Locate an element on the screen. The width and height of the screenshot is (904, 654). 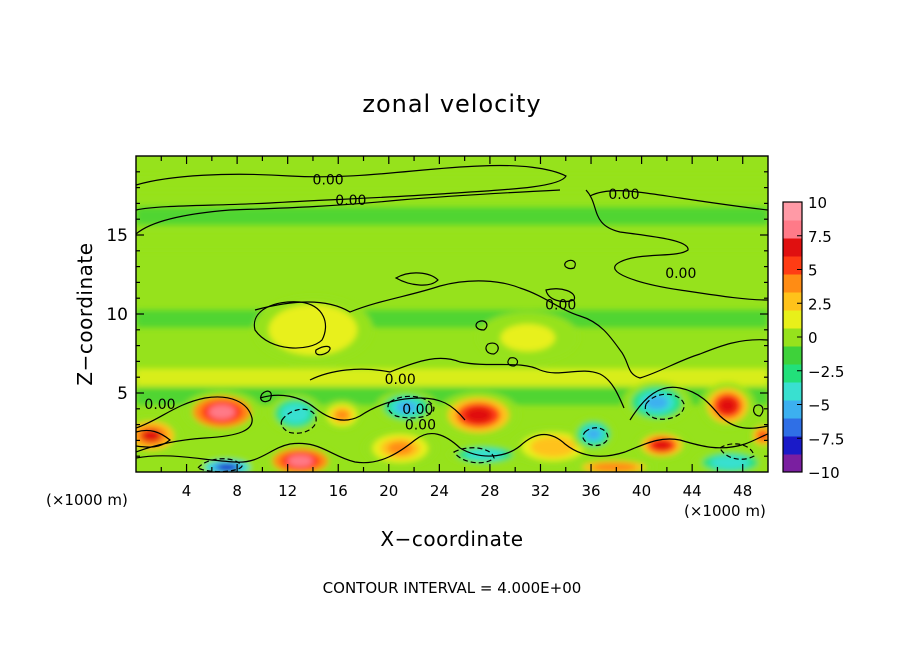
contour-line-mid-complex is located at coordinates (511, 329).